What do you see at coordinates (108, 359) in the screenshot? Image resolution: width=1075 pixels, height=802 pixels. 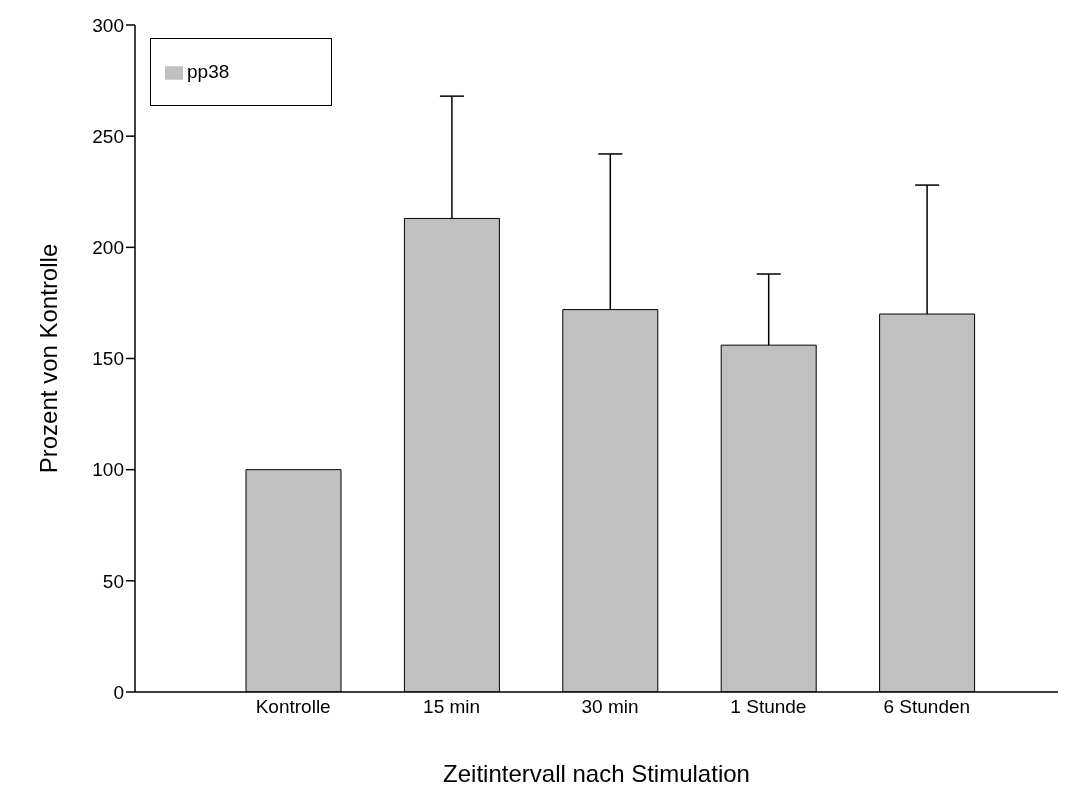 I see `y-tick-label: 150` at bounding box center [108, 359].